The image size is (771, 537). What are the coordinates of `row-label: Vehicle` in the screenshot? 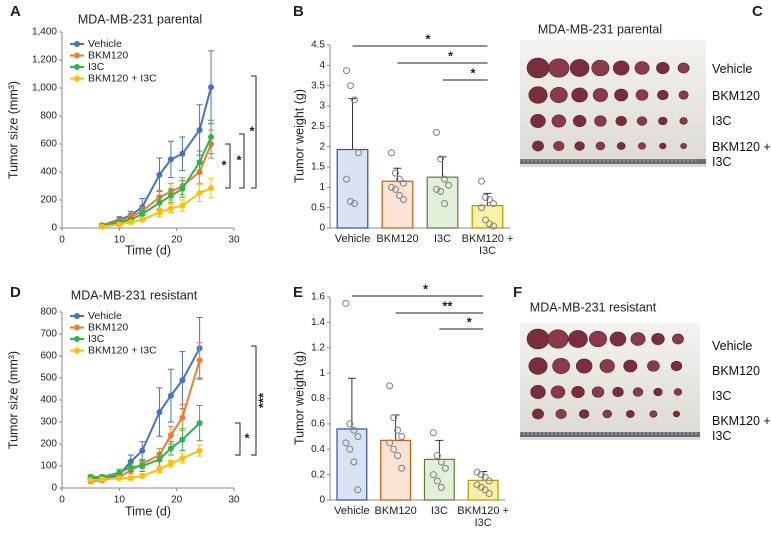 It's located at (732, 69).